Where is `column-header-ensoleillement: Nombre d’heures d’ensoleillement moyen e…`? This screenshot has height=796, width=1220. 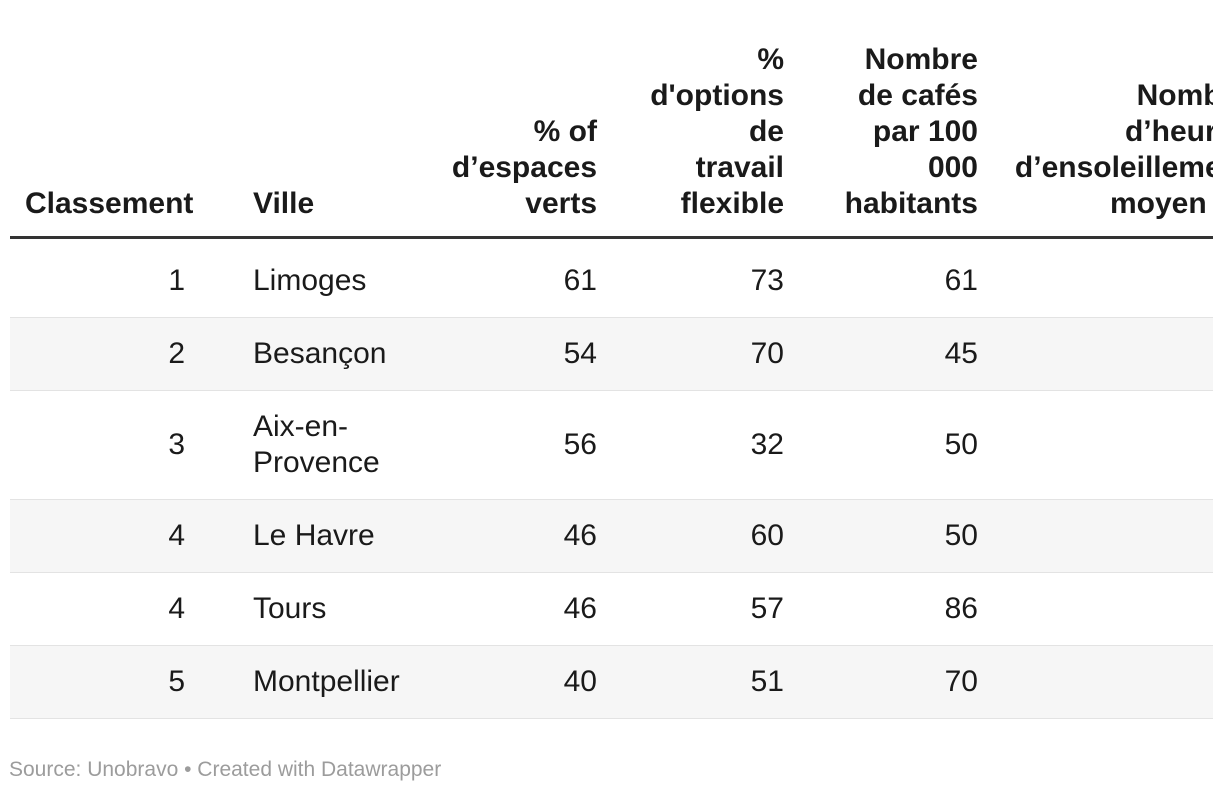 column-header-ensoleillement: Nombre d’heures d’ensoleillement moyen e… is located at coordinates (1102, 119).